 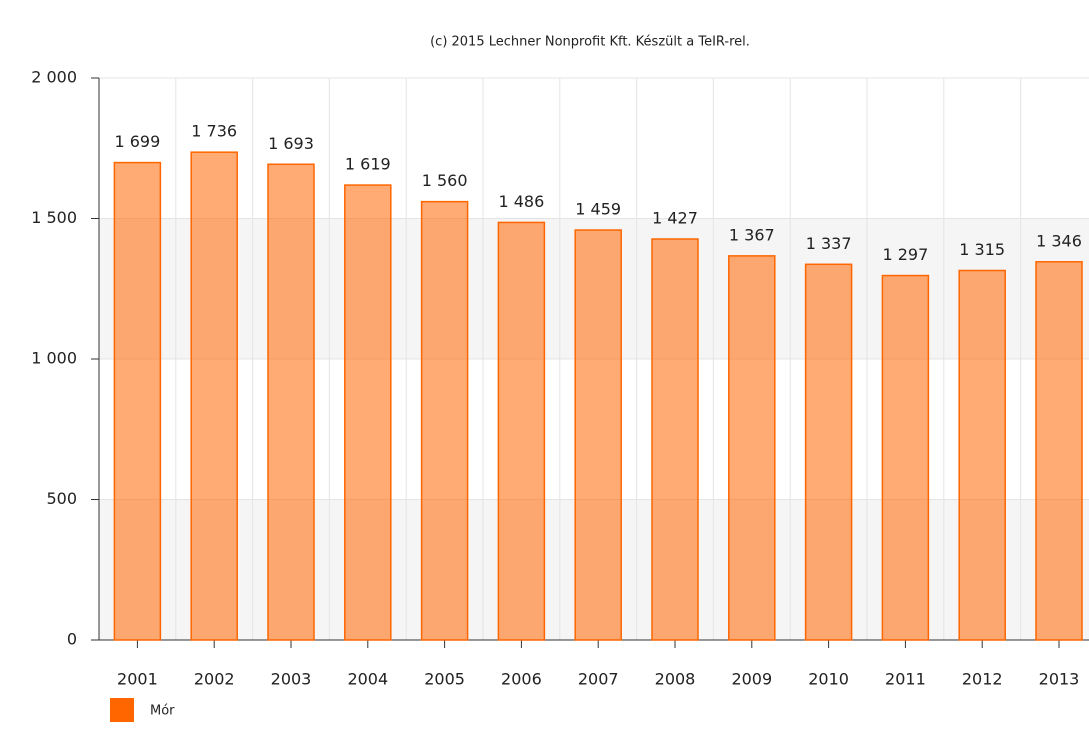 What do you see at coordinates (162, 711) in the screenshot?
I see `legend-label: Mór` at bounding box center [162, 711].